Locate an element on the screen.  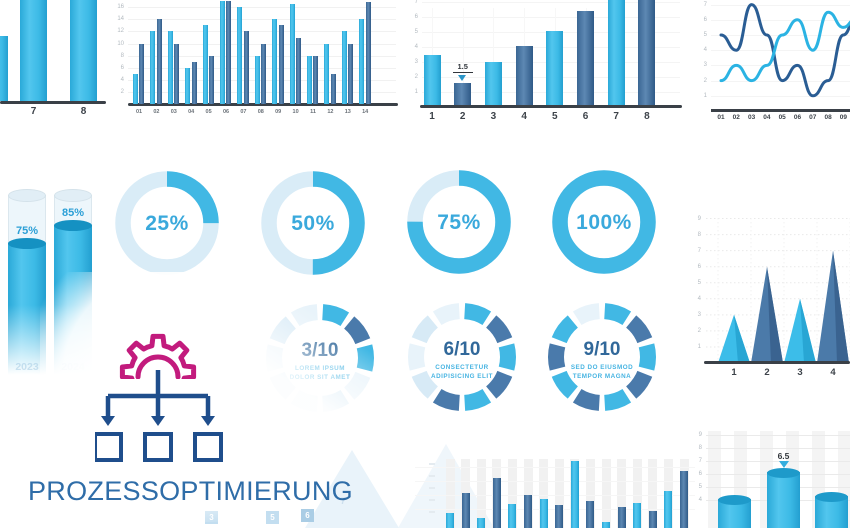
x-tick-label: 11 is located at coordinates (313, 112).